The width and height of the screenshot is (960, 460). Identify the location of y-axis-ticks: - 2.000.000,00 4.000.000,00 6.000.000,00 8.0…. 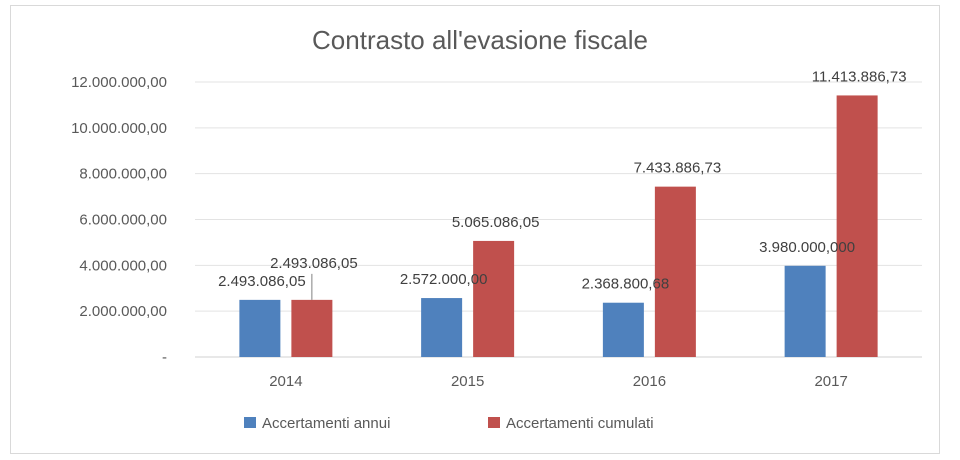
(119, 220).